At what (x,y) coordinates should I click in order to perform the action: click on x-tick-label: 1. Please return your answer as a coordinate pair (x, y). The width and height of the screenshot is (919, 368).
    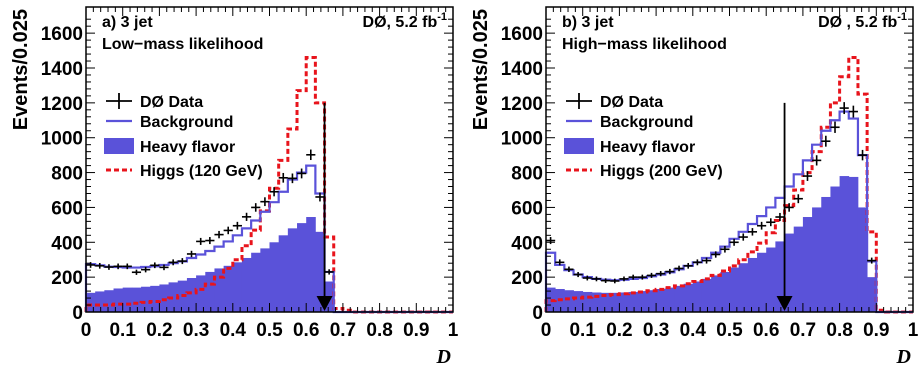
    Looking at the image, I should click on (913, 330).